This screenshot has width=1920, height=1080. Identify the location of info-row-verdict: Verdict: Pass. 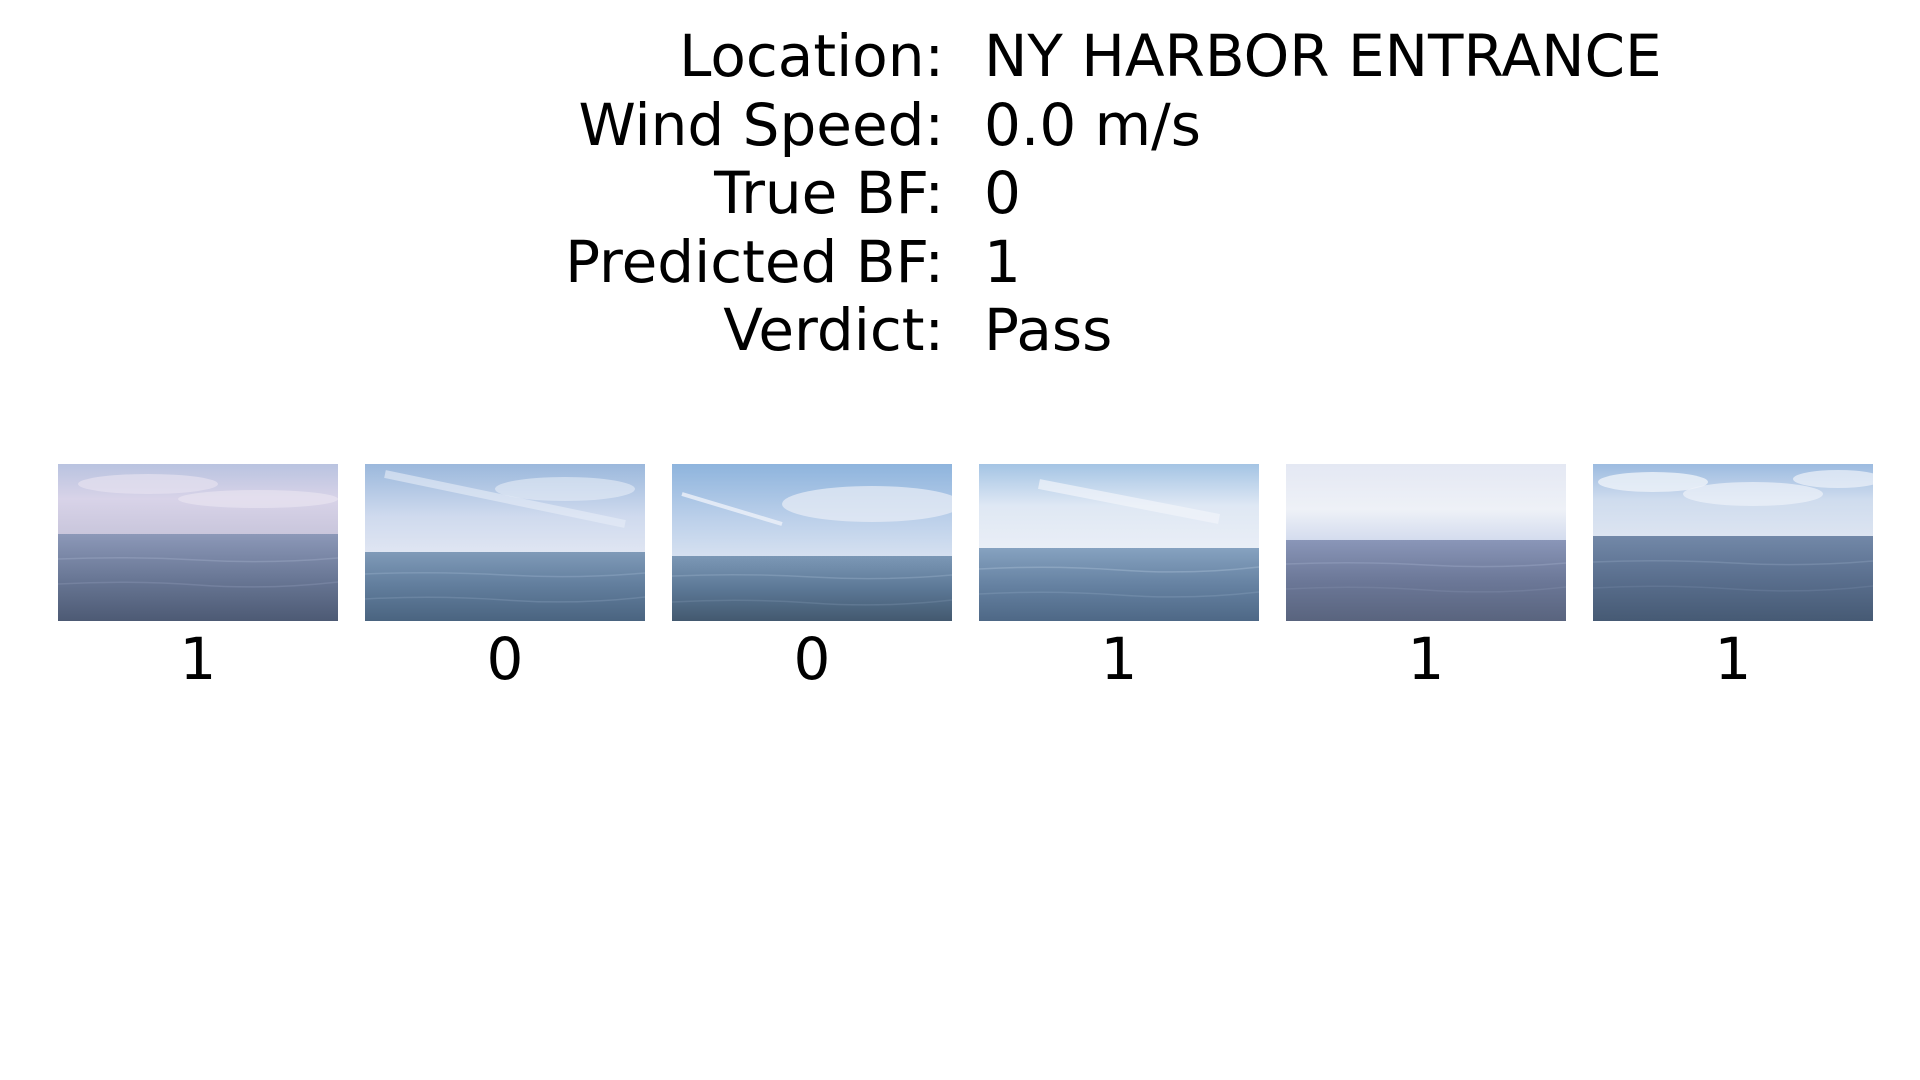
(960, 330).